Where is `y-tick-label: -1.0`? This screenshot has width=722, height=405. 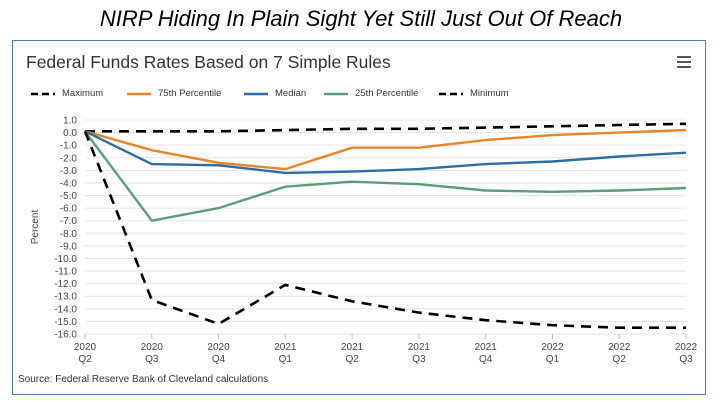
y-tick-label: -1.0 is located at coordinates (69, 146).